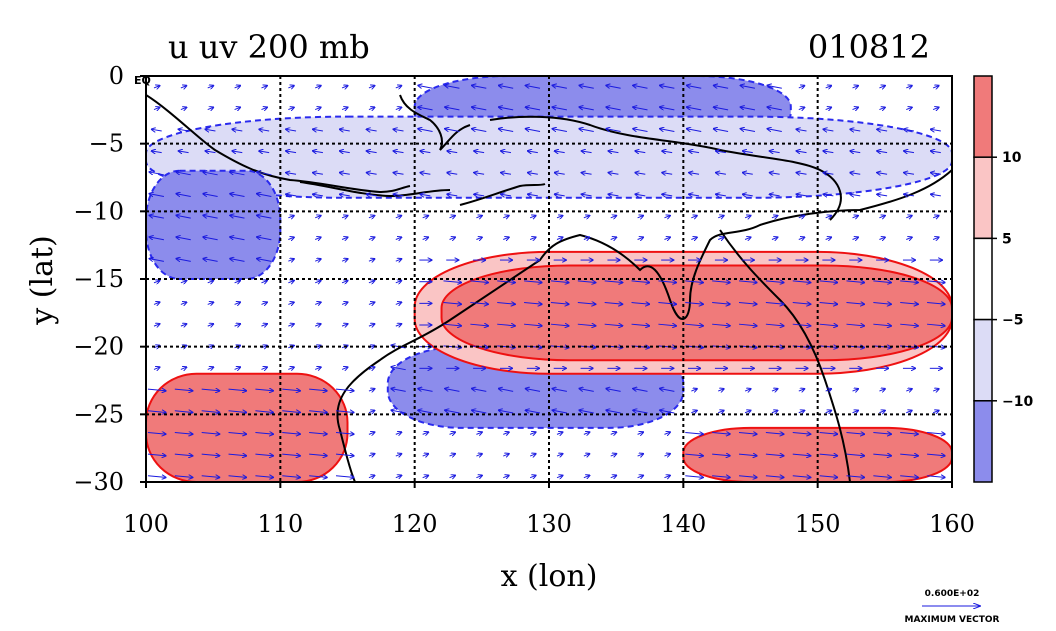  I want to click on y-axis-label: y (lat), so click(42, 280).